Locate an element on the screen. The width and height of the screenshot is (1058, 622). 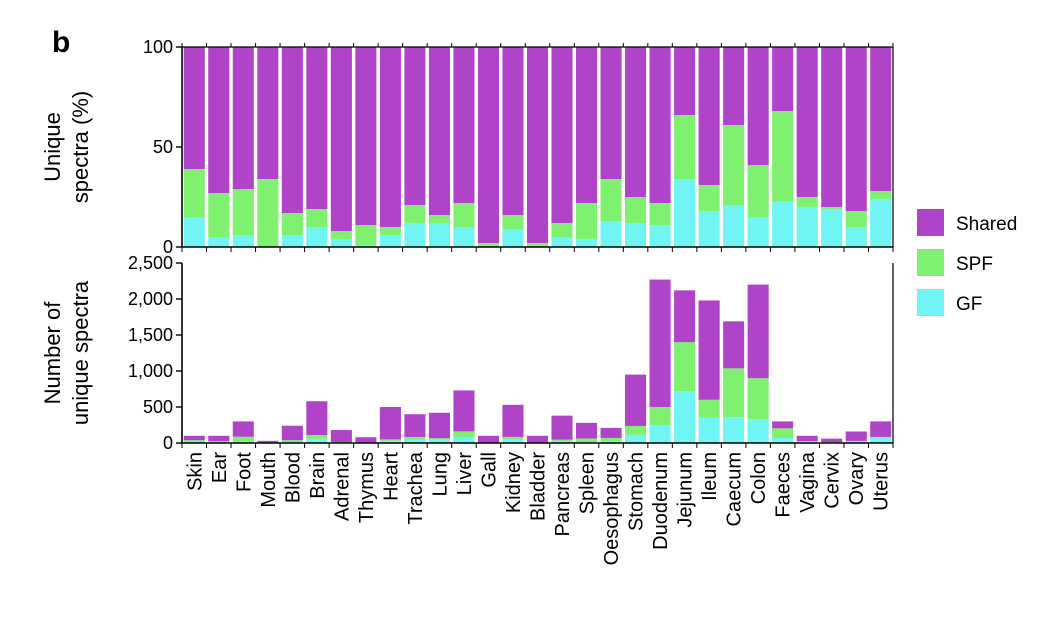
bar-segment-spf-gall is located at coordinates (488, 245).